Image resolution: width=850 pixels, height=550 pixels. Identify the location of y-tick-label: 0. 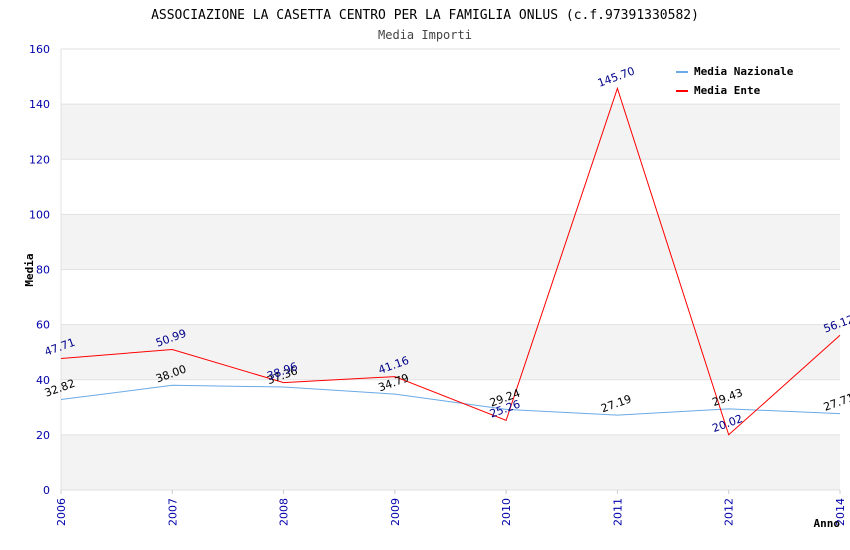
(46, 490).